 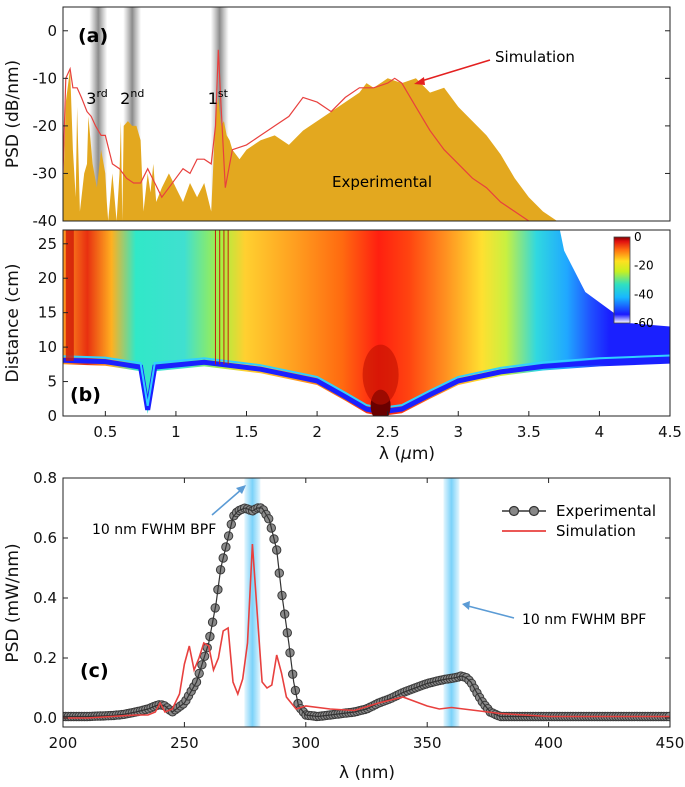 What do you see at coordinates (45, 78) in the screenshot?
I see `y-tick-label: -10` at bounding box center [45, 78].